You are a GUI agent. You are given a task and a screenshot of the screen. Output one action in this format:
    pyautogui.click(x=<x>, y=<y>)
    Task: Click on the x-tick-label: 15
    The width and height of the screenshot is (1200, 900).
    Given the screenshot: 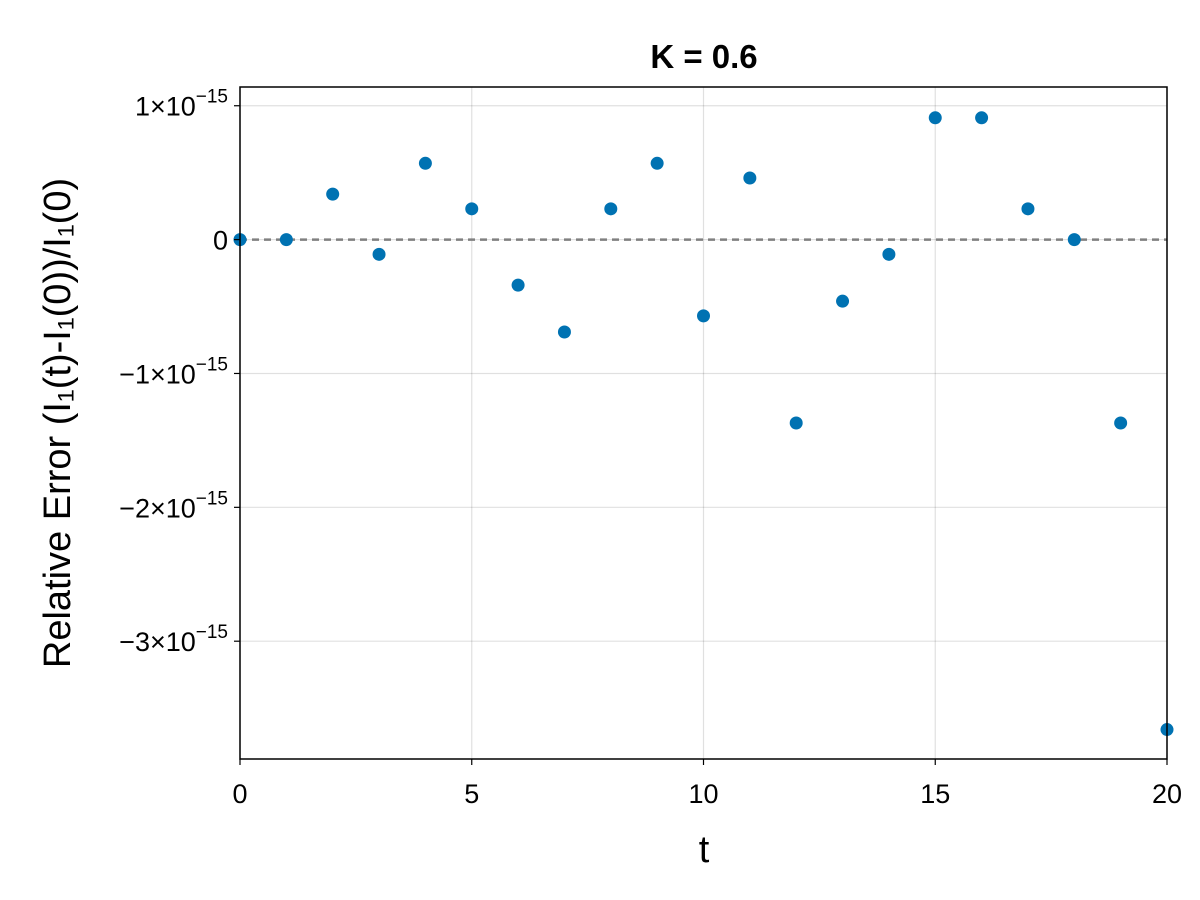 What is the action you would take?
    pyautogui.click(x=935, y=794)
    